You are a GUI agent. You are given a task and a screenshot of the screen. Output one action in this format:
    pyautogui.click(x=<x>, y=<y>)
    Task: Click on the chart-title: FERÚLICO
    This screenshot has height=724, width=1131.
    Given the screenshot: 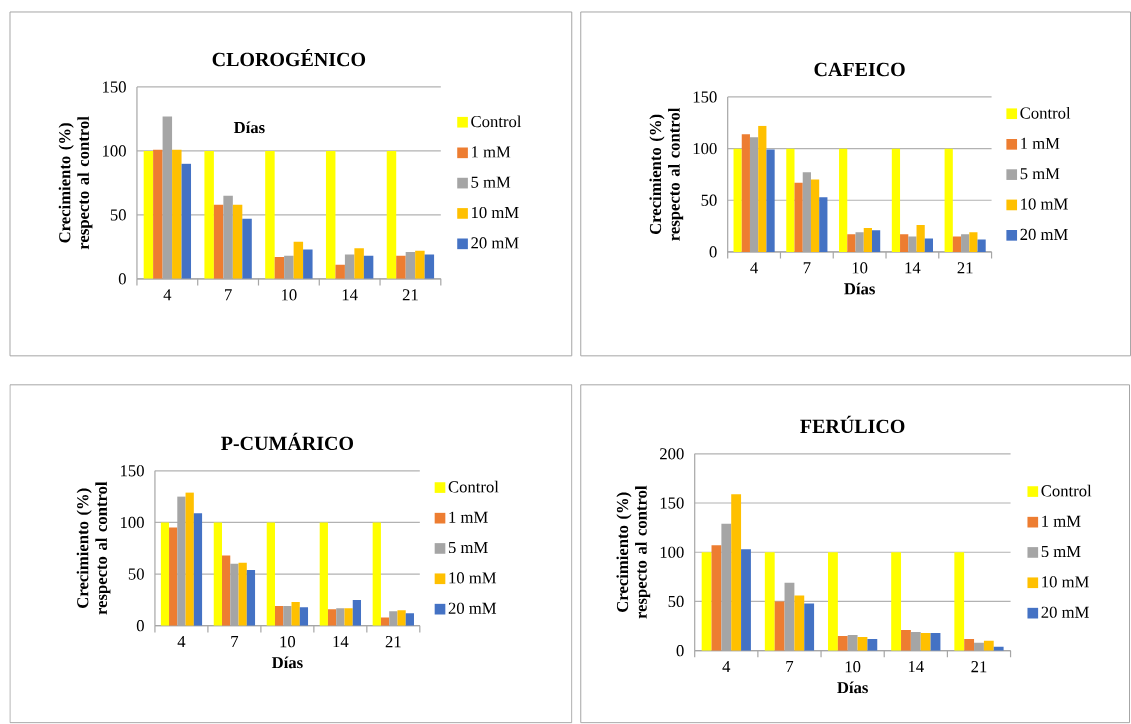 What is the action you would take?
    pyautogui.click(x=852, y=424)
    